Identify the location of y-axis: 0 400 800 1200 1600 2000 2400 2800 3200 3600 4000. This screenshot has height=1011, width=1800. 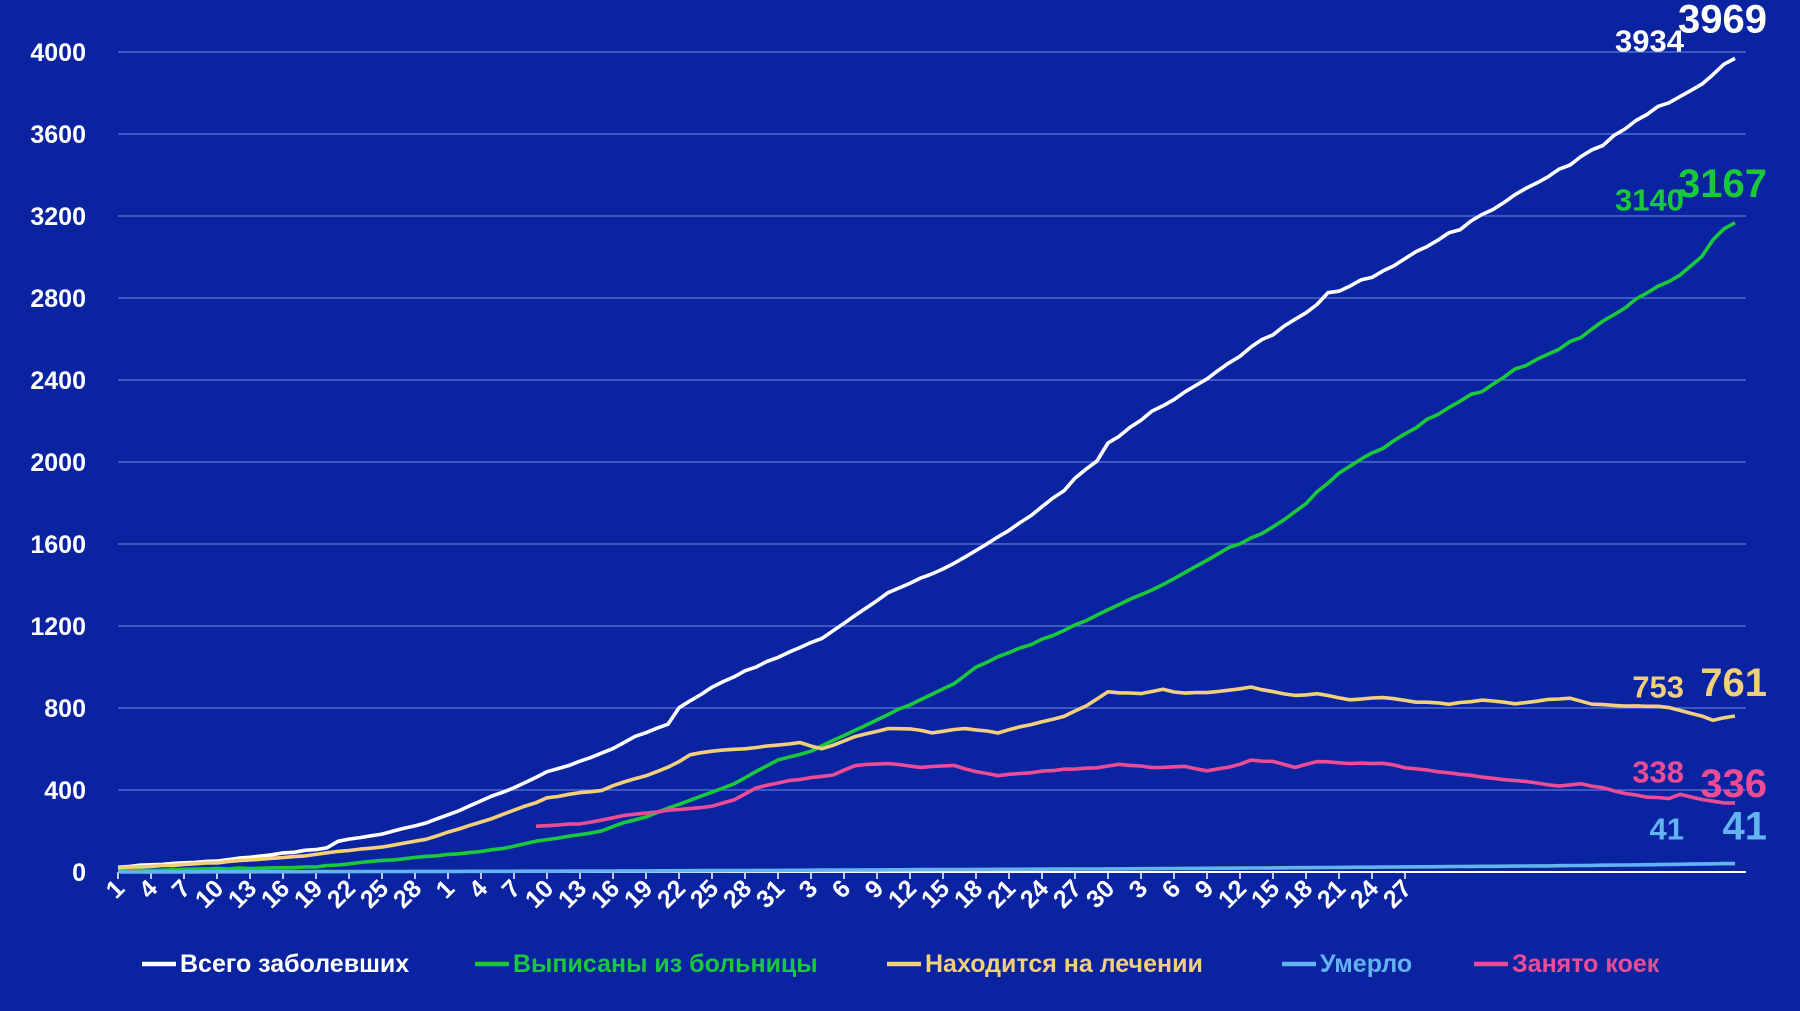
(58, 463).